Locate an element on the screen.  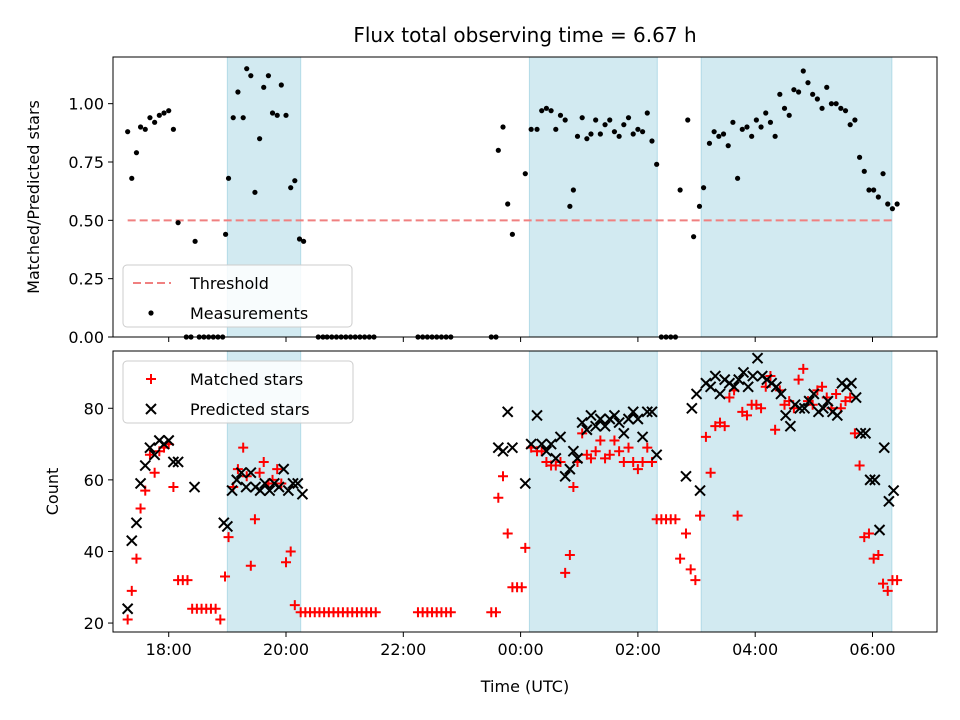
x-tick-label: 20:00 is located at coordinates (286, 649).